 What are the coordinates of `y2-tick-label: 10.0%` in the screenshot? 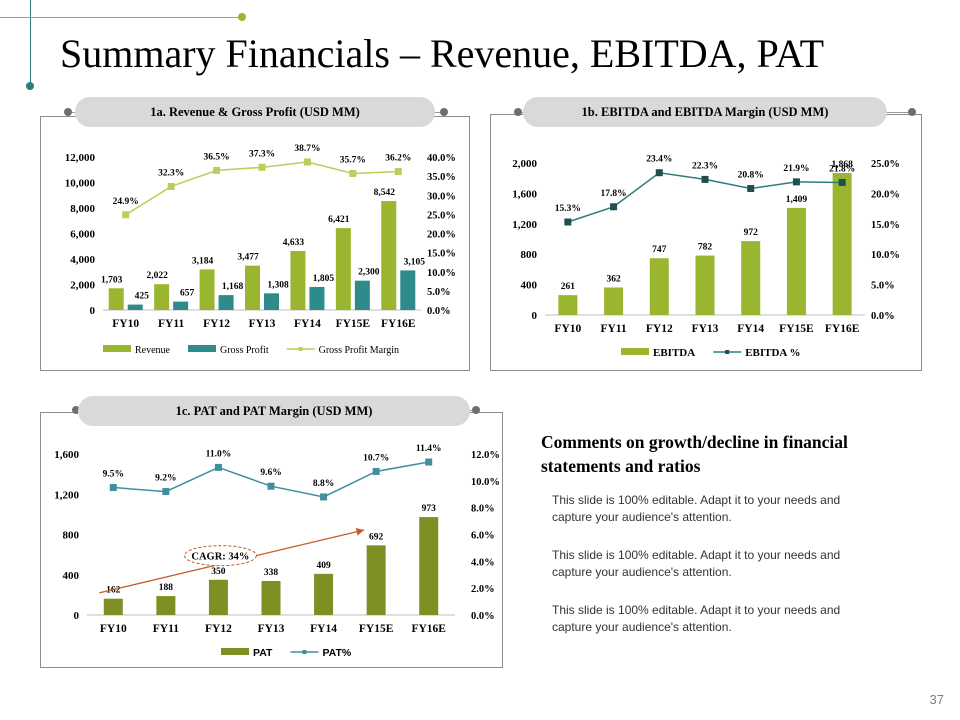 It's located at (885, 255).